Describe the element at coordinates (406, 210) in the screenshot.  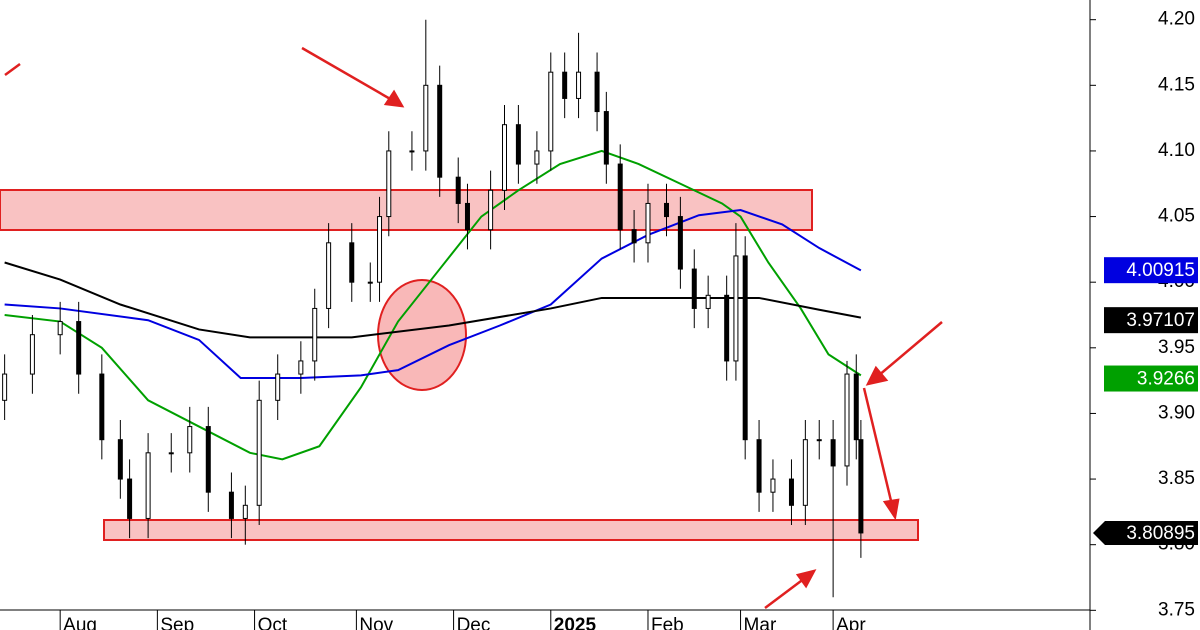
I see `resistance-zone` at that location.